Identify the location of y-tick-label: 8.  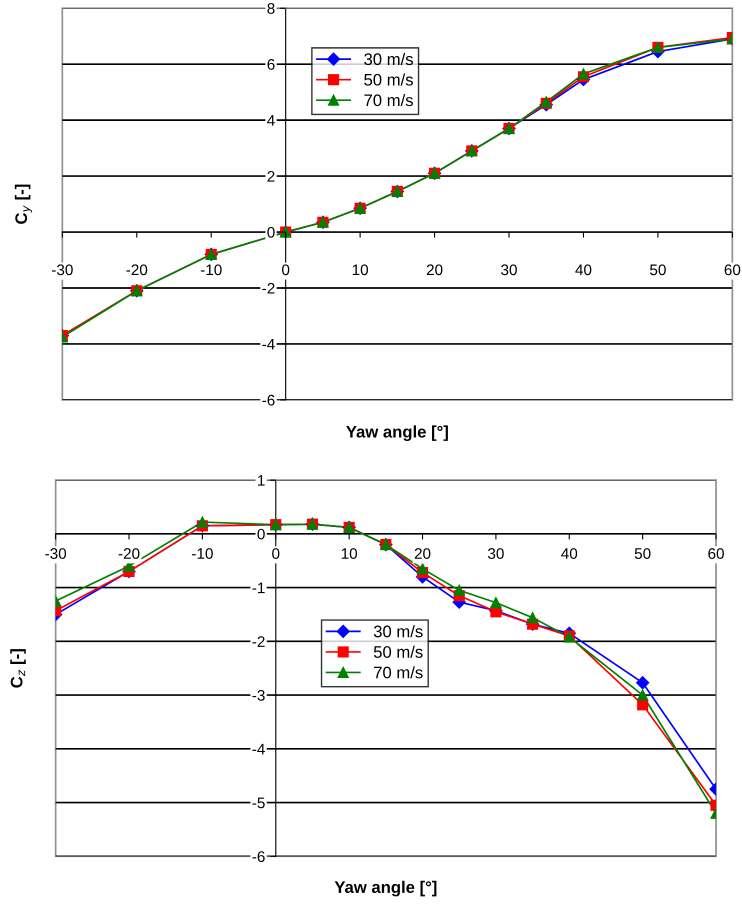
(271, 8).